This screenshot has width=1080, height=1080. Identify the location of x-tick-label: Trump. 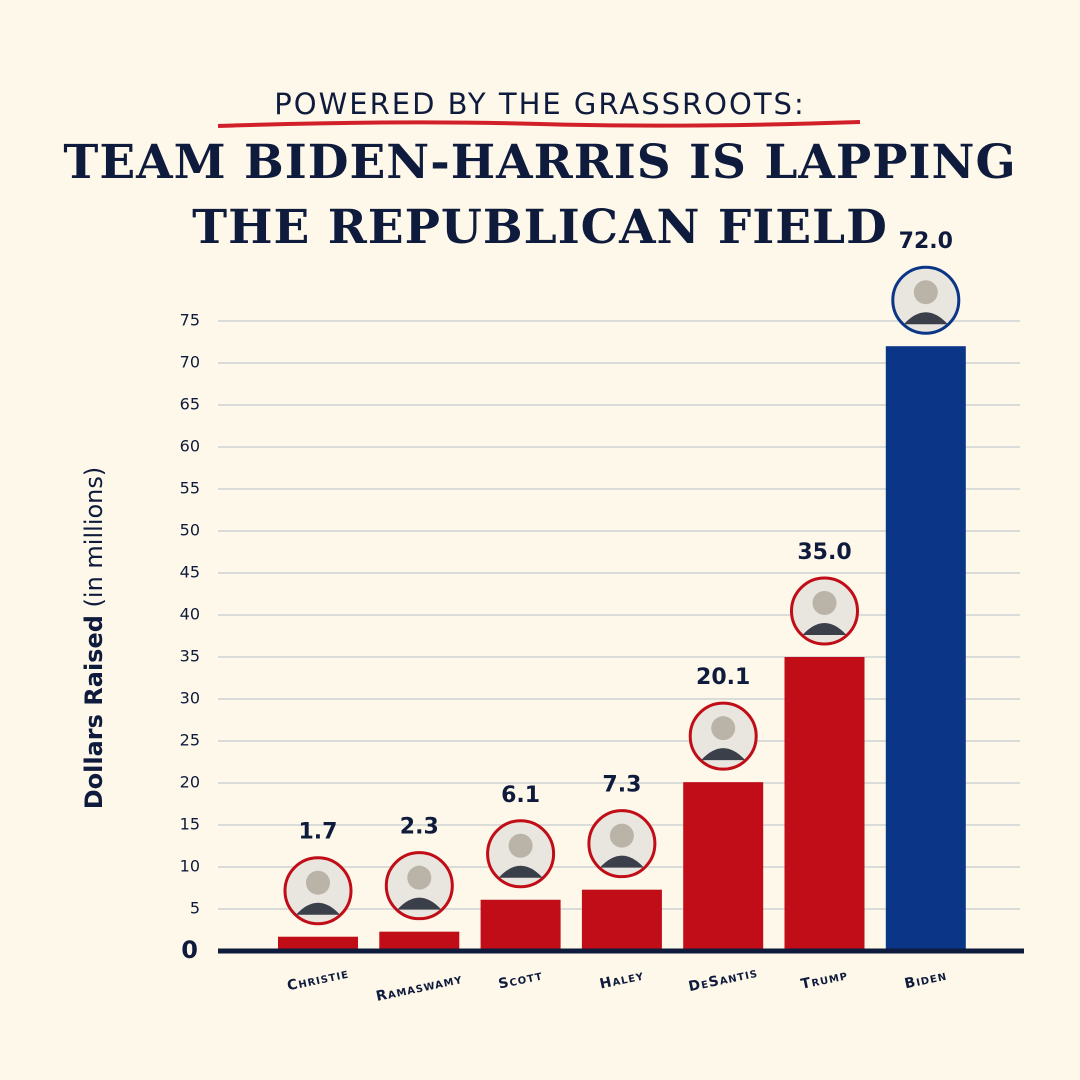
(825, 980).